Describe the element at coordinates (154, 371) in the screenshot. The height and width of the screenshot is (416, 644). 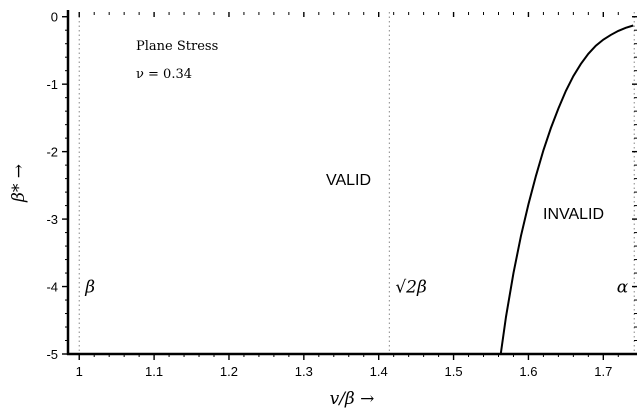
I see `x-tick-label-1: 1.1` at that location.